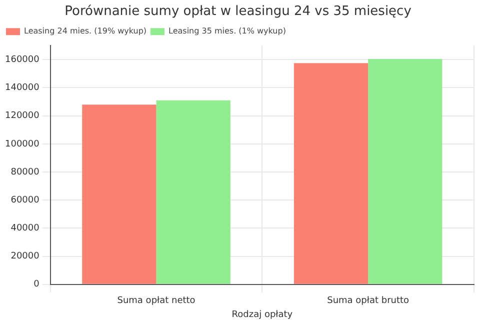 Image resolution: width=480 pixels, height=320 pixels. What do you see at coordinates (25, 229) in the screenshot?
I see `y-tick-label: 40000` at bounding box center [25, 229].